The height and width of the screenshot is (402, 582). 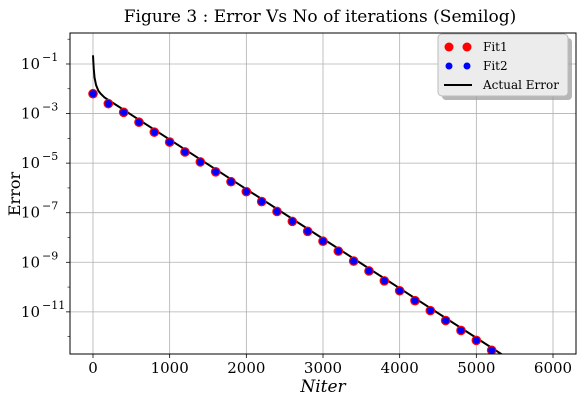 I want to click on y-tick-exponent: −11, so click(x=53, y=305).